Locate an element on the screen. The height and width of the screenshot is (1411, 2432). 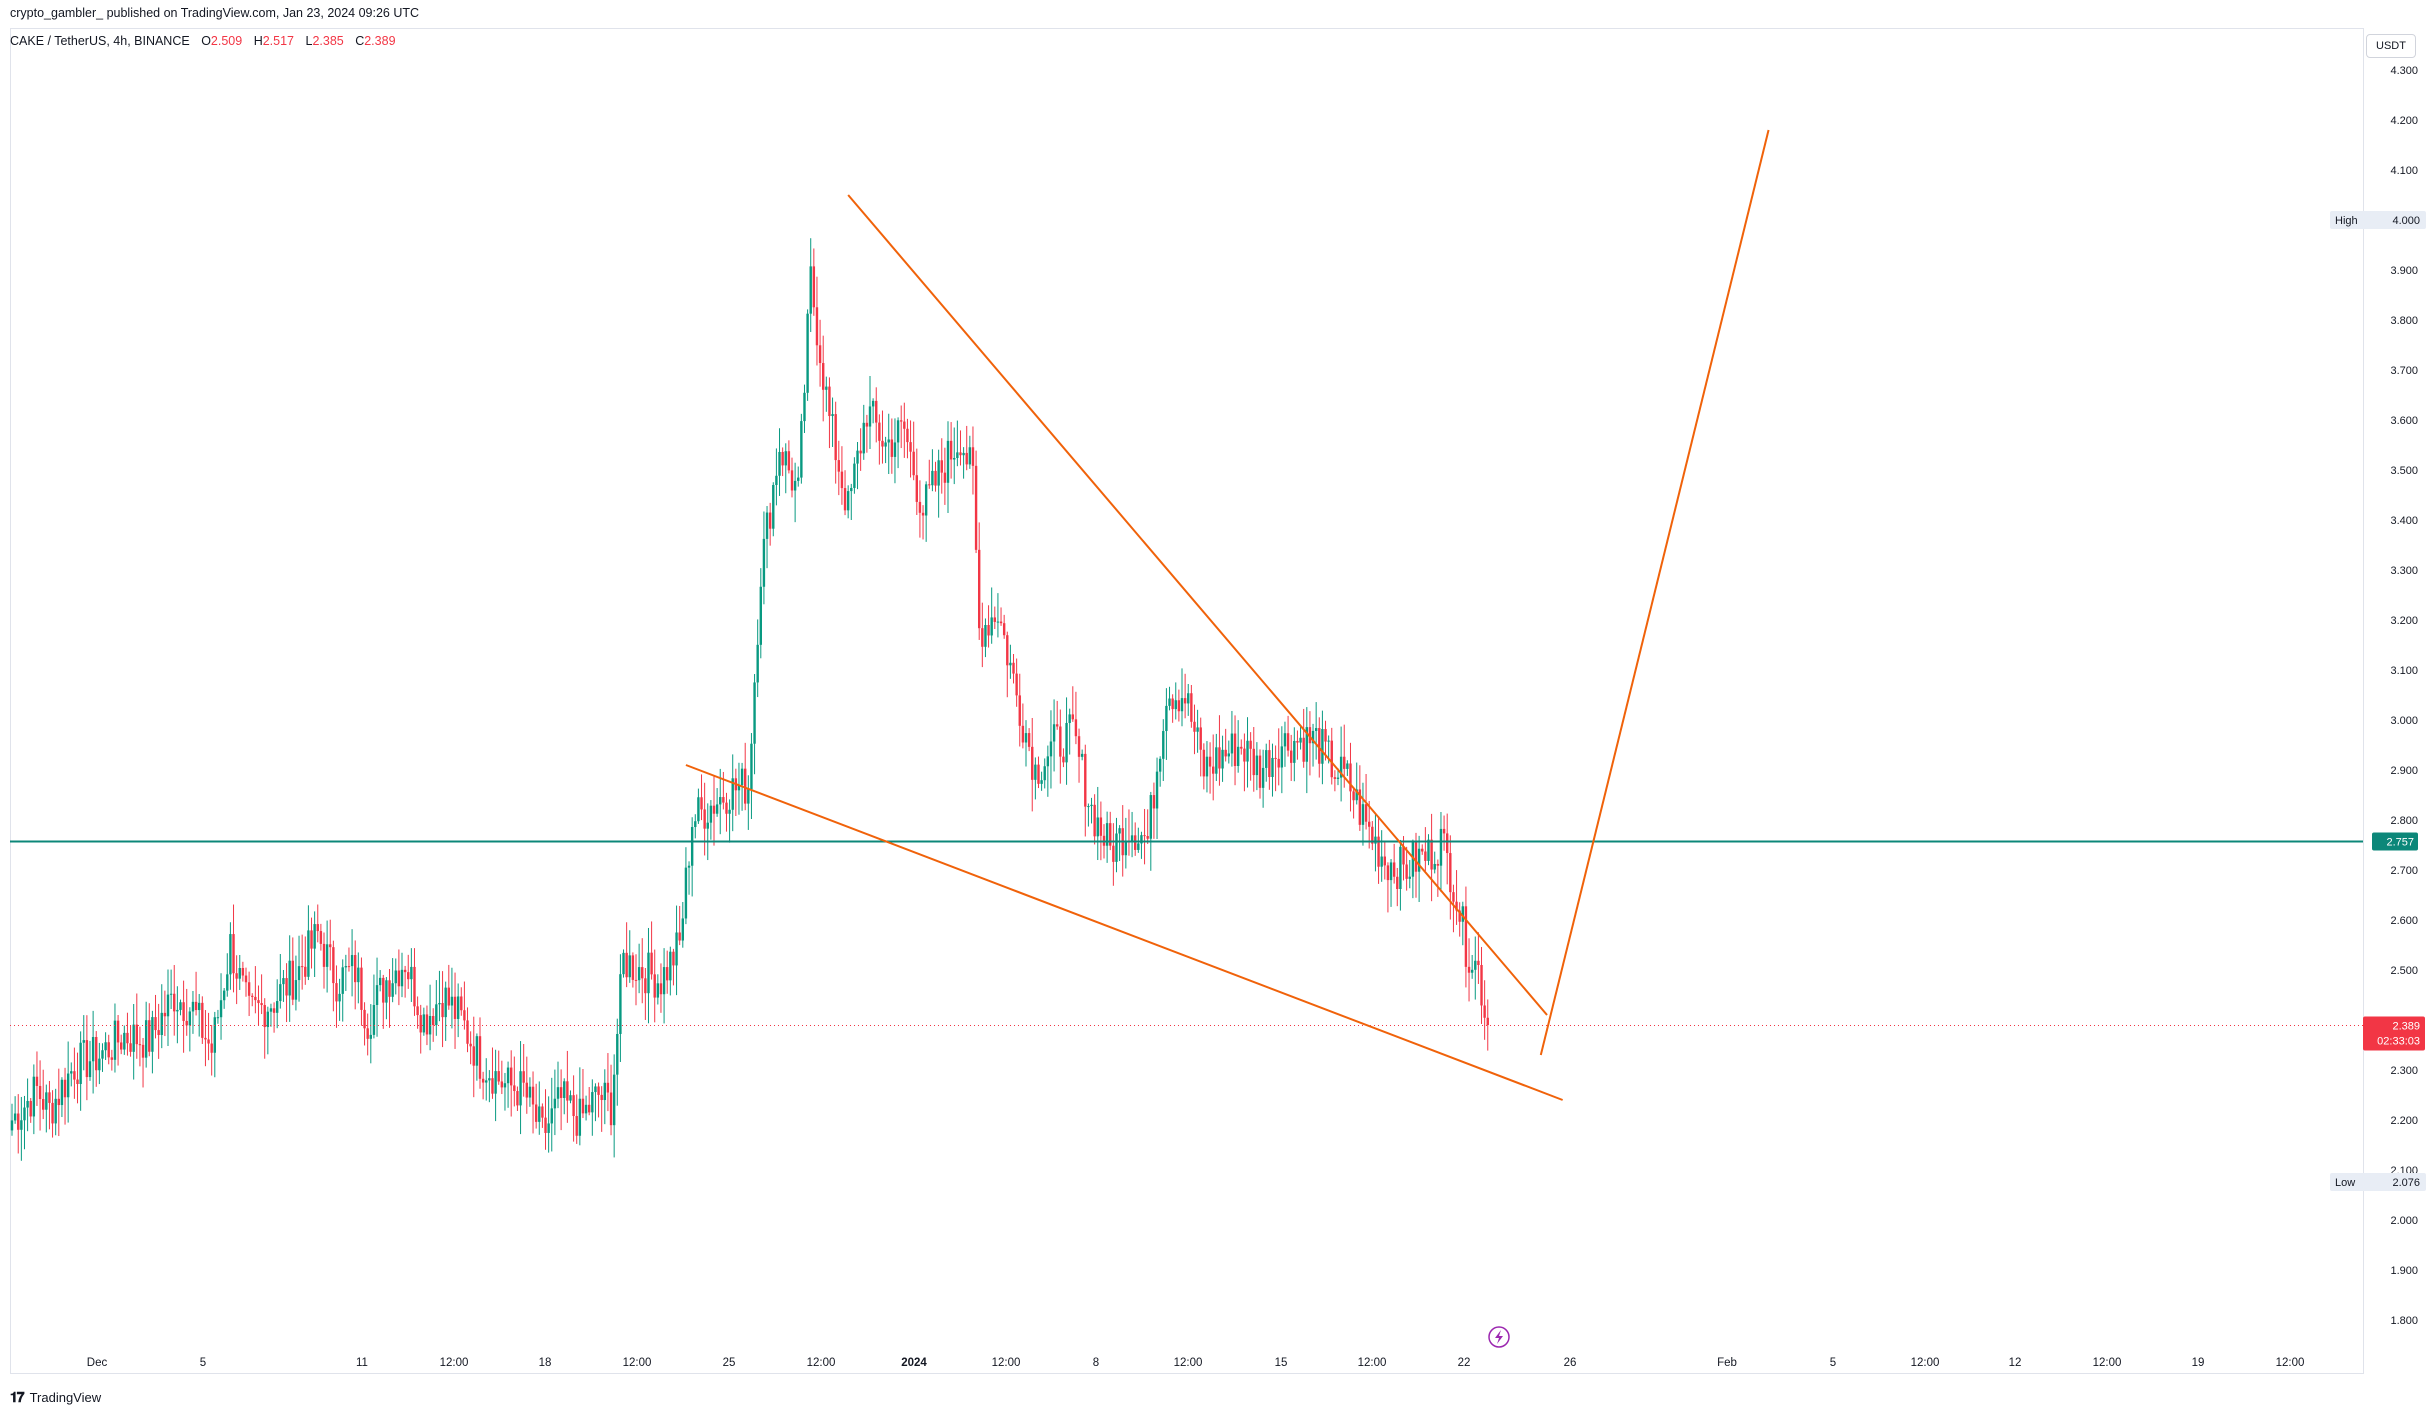
tradingview-logo-icon: 𝟏𝟕 is located at coordinates (17, 1397).